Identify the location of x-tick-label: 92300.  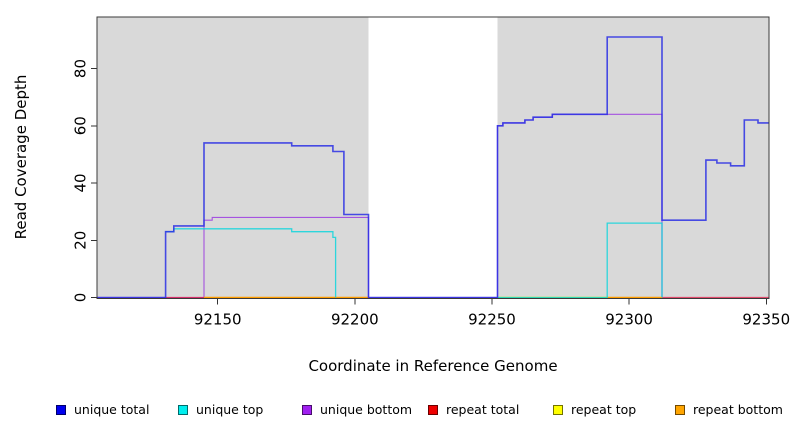
(629, 320).